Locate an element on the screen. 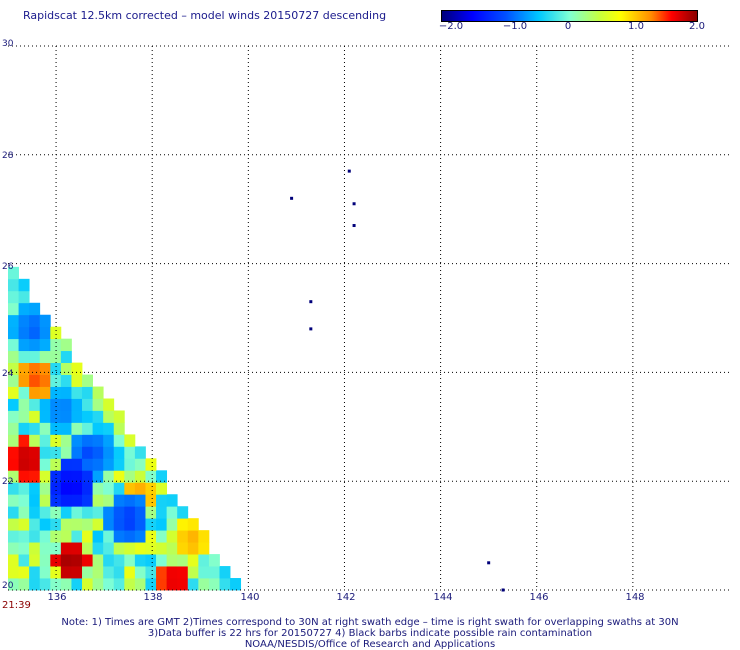 The image size is (740, 650). lat-label: 20 is located at coordinates (8, 586).